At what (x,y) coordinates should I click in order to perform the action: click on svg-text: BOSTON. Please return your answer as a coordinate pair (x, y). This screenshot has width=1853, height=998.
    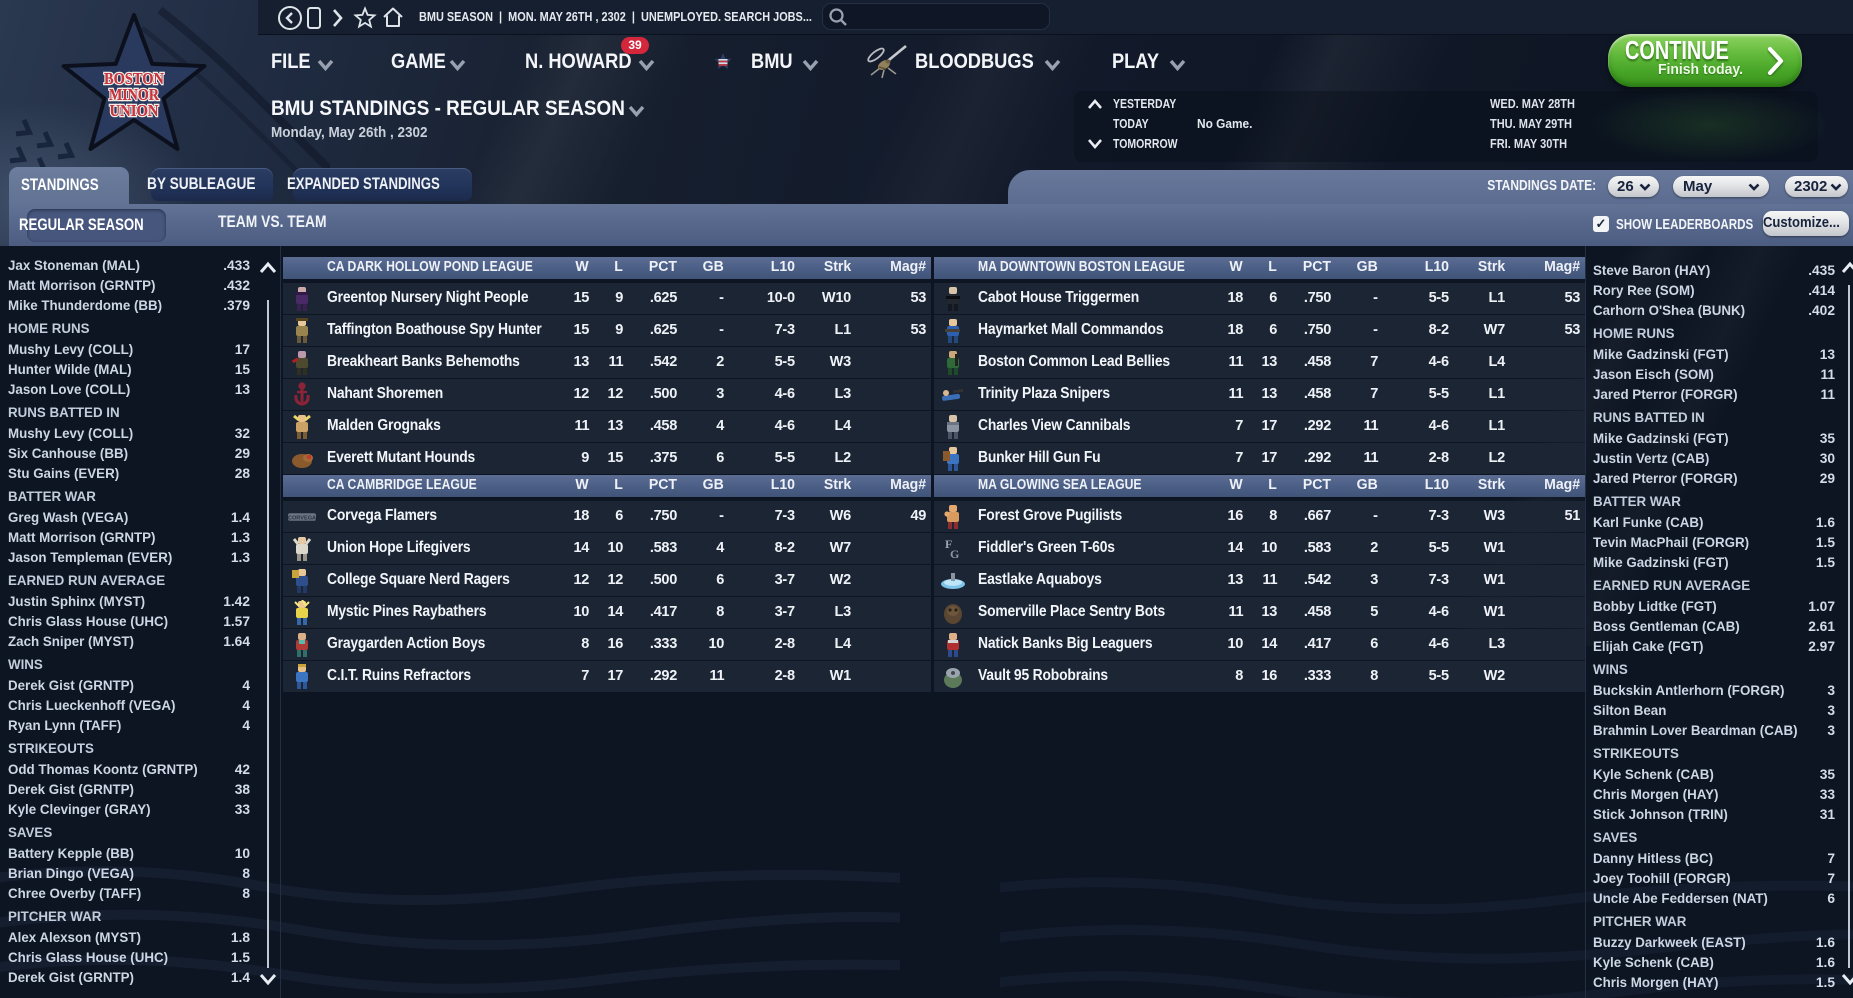
    Looking at the image, I should click on (134, 78).